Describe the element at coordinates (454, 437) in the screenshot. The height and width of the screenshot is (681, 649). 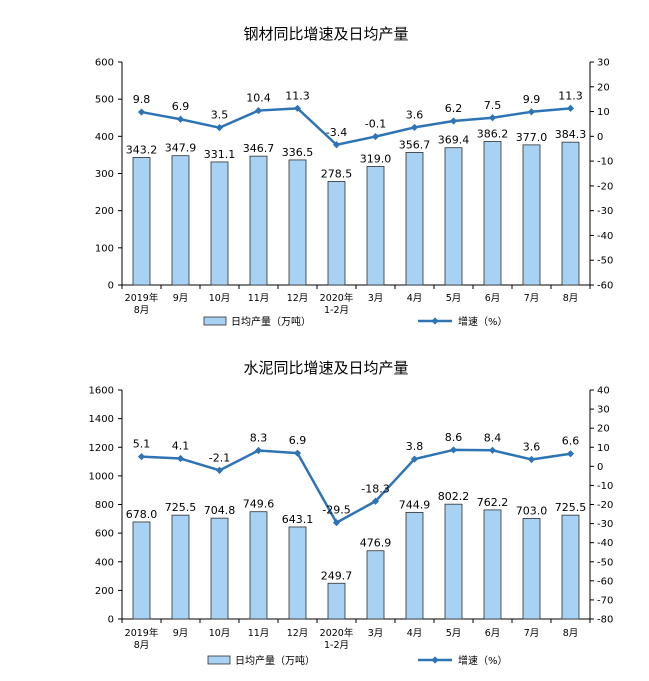
I see `line-value-label: 8.6` at that location.